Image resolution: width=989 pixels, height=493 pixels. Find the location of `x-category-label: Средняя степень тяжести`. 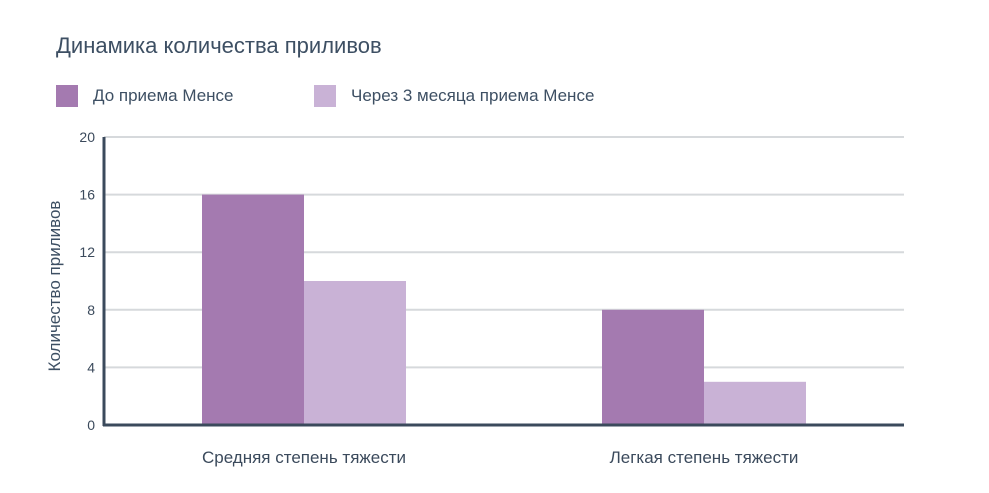

x-category-label: Средняя степень тяжести is located at coordinates (304, 457).